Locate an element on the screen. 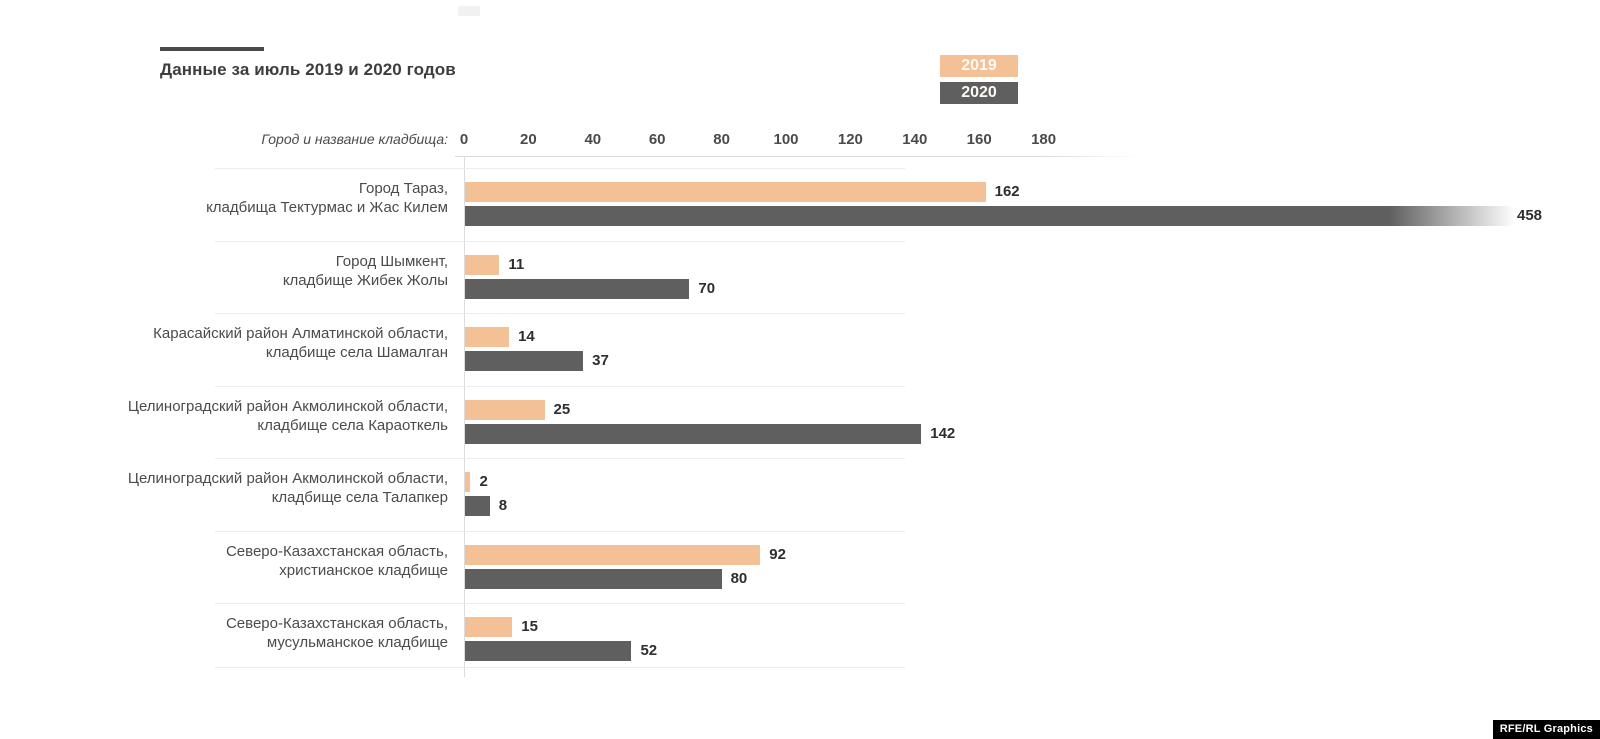  category-label-line1: Карасайский район Алматинской области, is located at coordinates (300, 333).